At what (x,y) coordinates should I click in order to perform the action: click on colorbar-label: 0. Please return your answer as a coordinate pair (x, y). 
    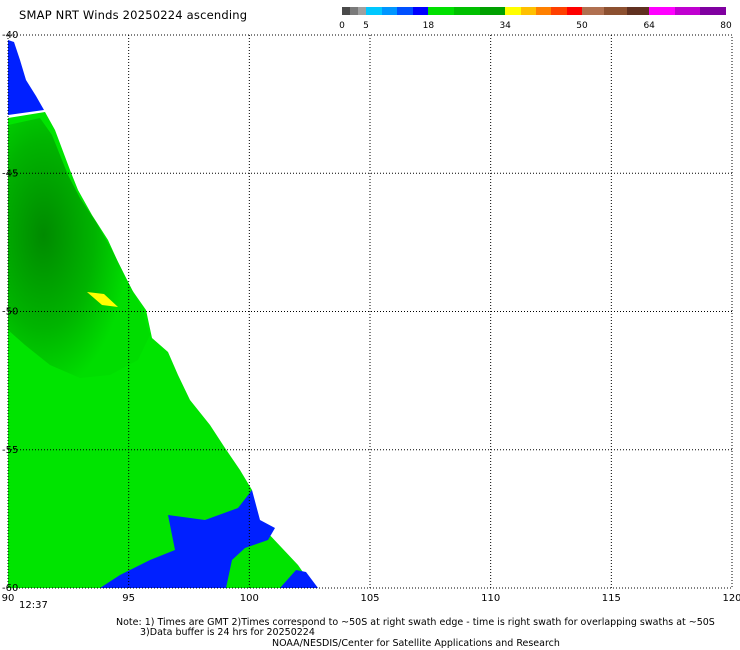
    Looking at the image, I should click on (342, 26).